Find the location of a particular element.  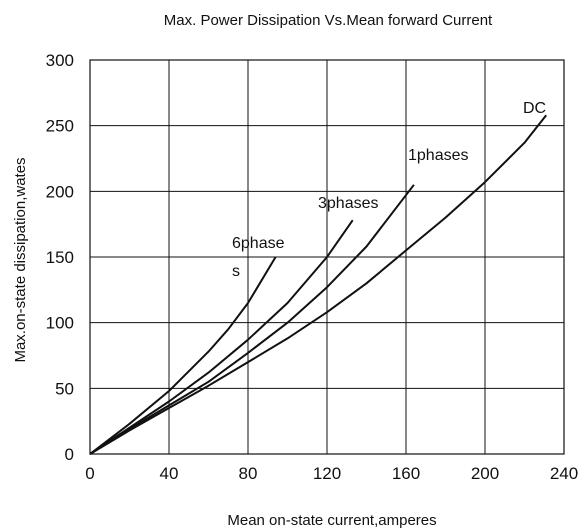

y-tick-label: 150 is located at coordinates (60, 257).